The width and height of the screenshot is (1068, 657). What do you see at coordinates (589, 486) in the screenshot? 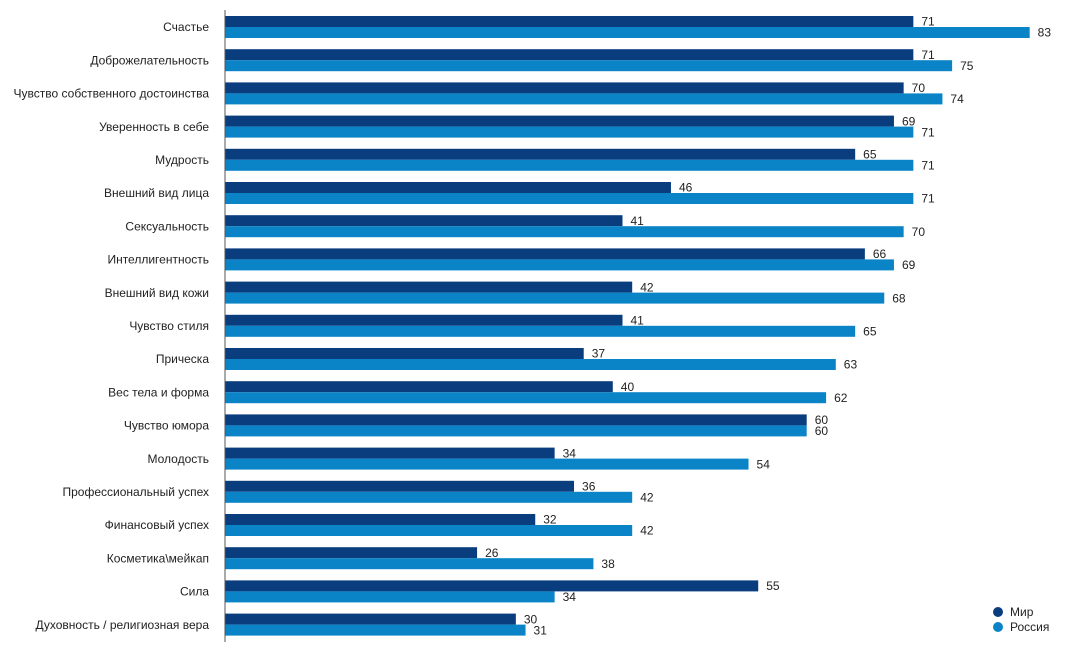
I see `value-label-mir: 36` at bounding box center [589, 486].